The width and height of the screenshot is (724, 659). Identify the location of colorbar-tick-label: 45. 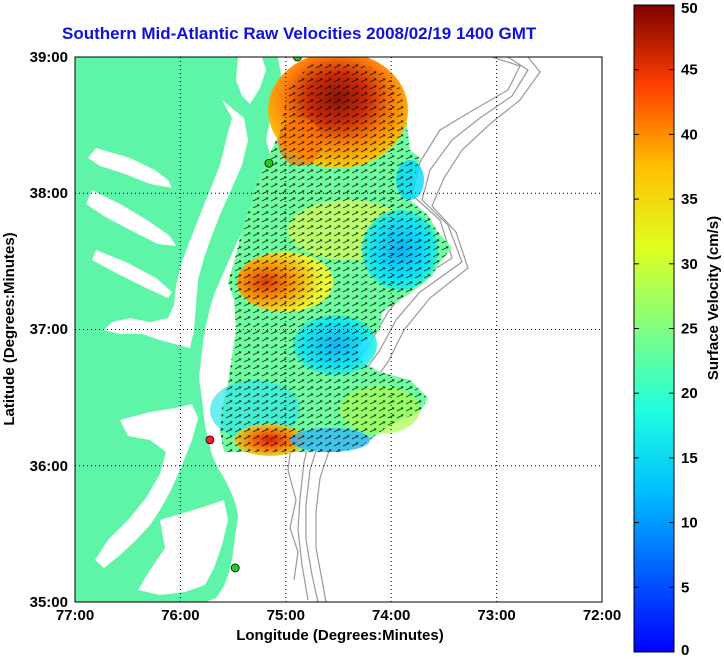
(689, 70).